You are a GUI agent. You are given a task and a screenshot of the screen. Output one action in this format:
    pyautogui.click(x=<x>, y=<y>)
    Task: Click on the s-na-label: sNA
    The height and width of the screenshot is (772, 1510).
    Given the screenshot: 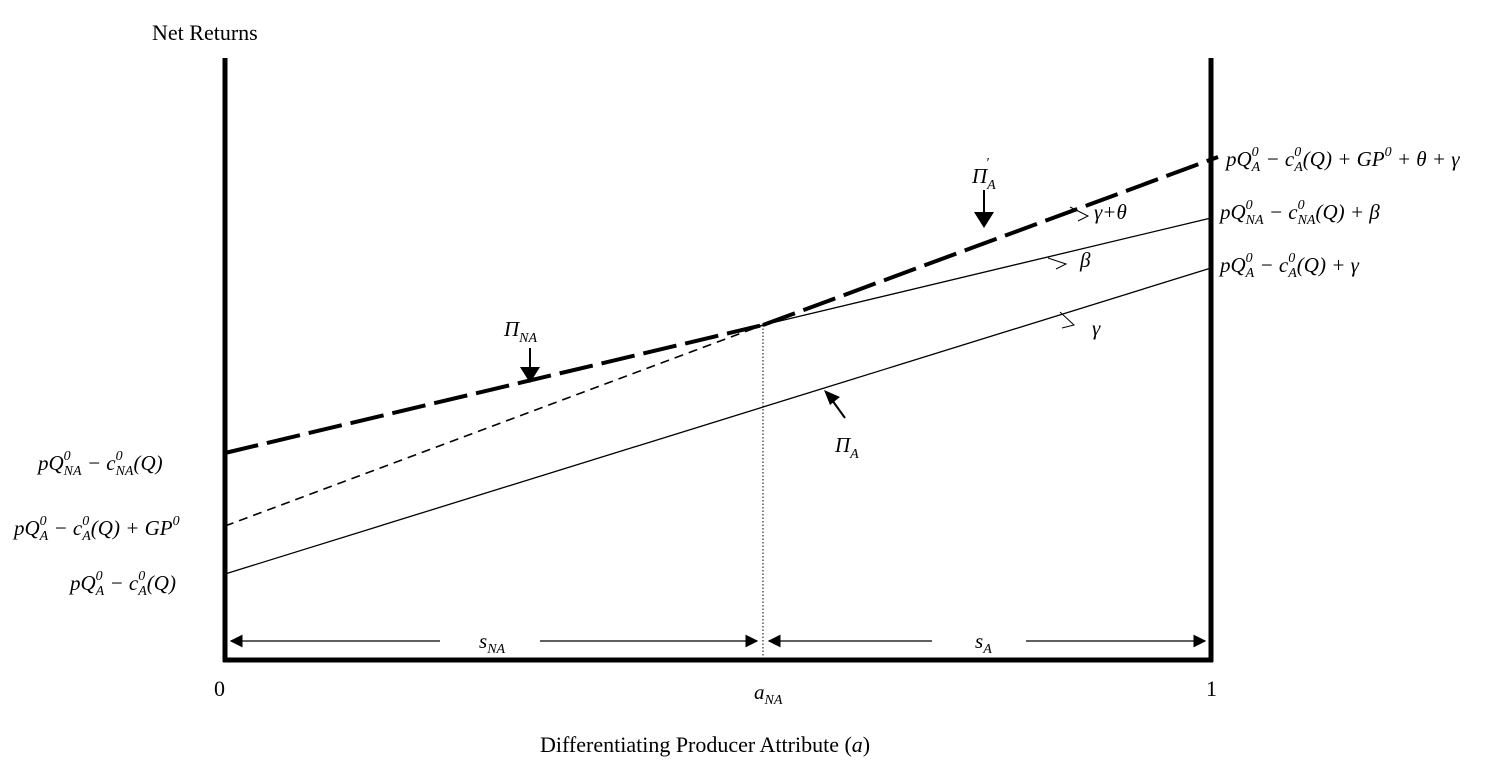 What is the action you would take?
    pyautogui.click(x=492, y=643)
    